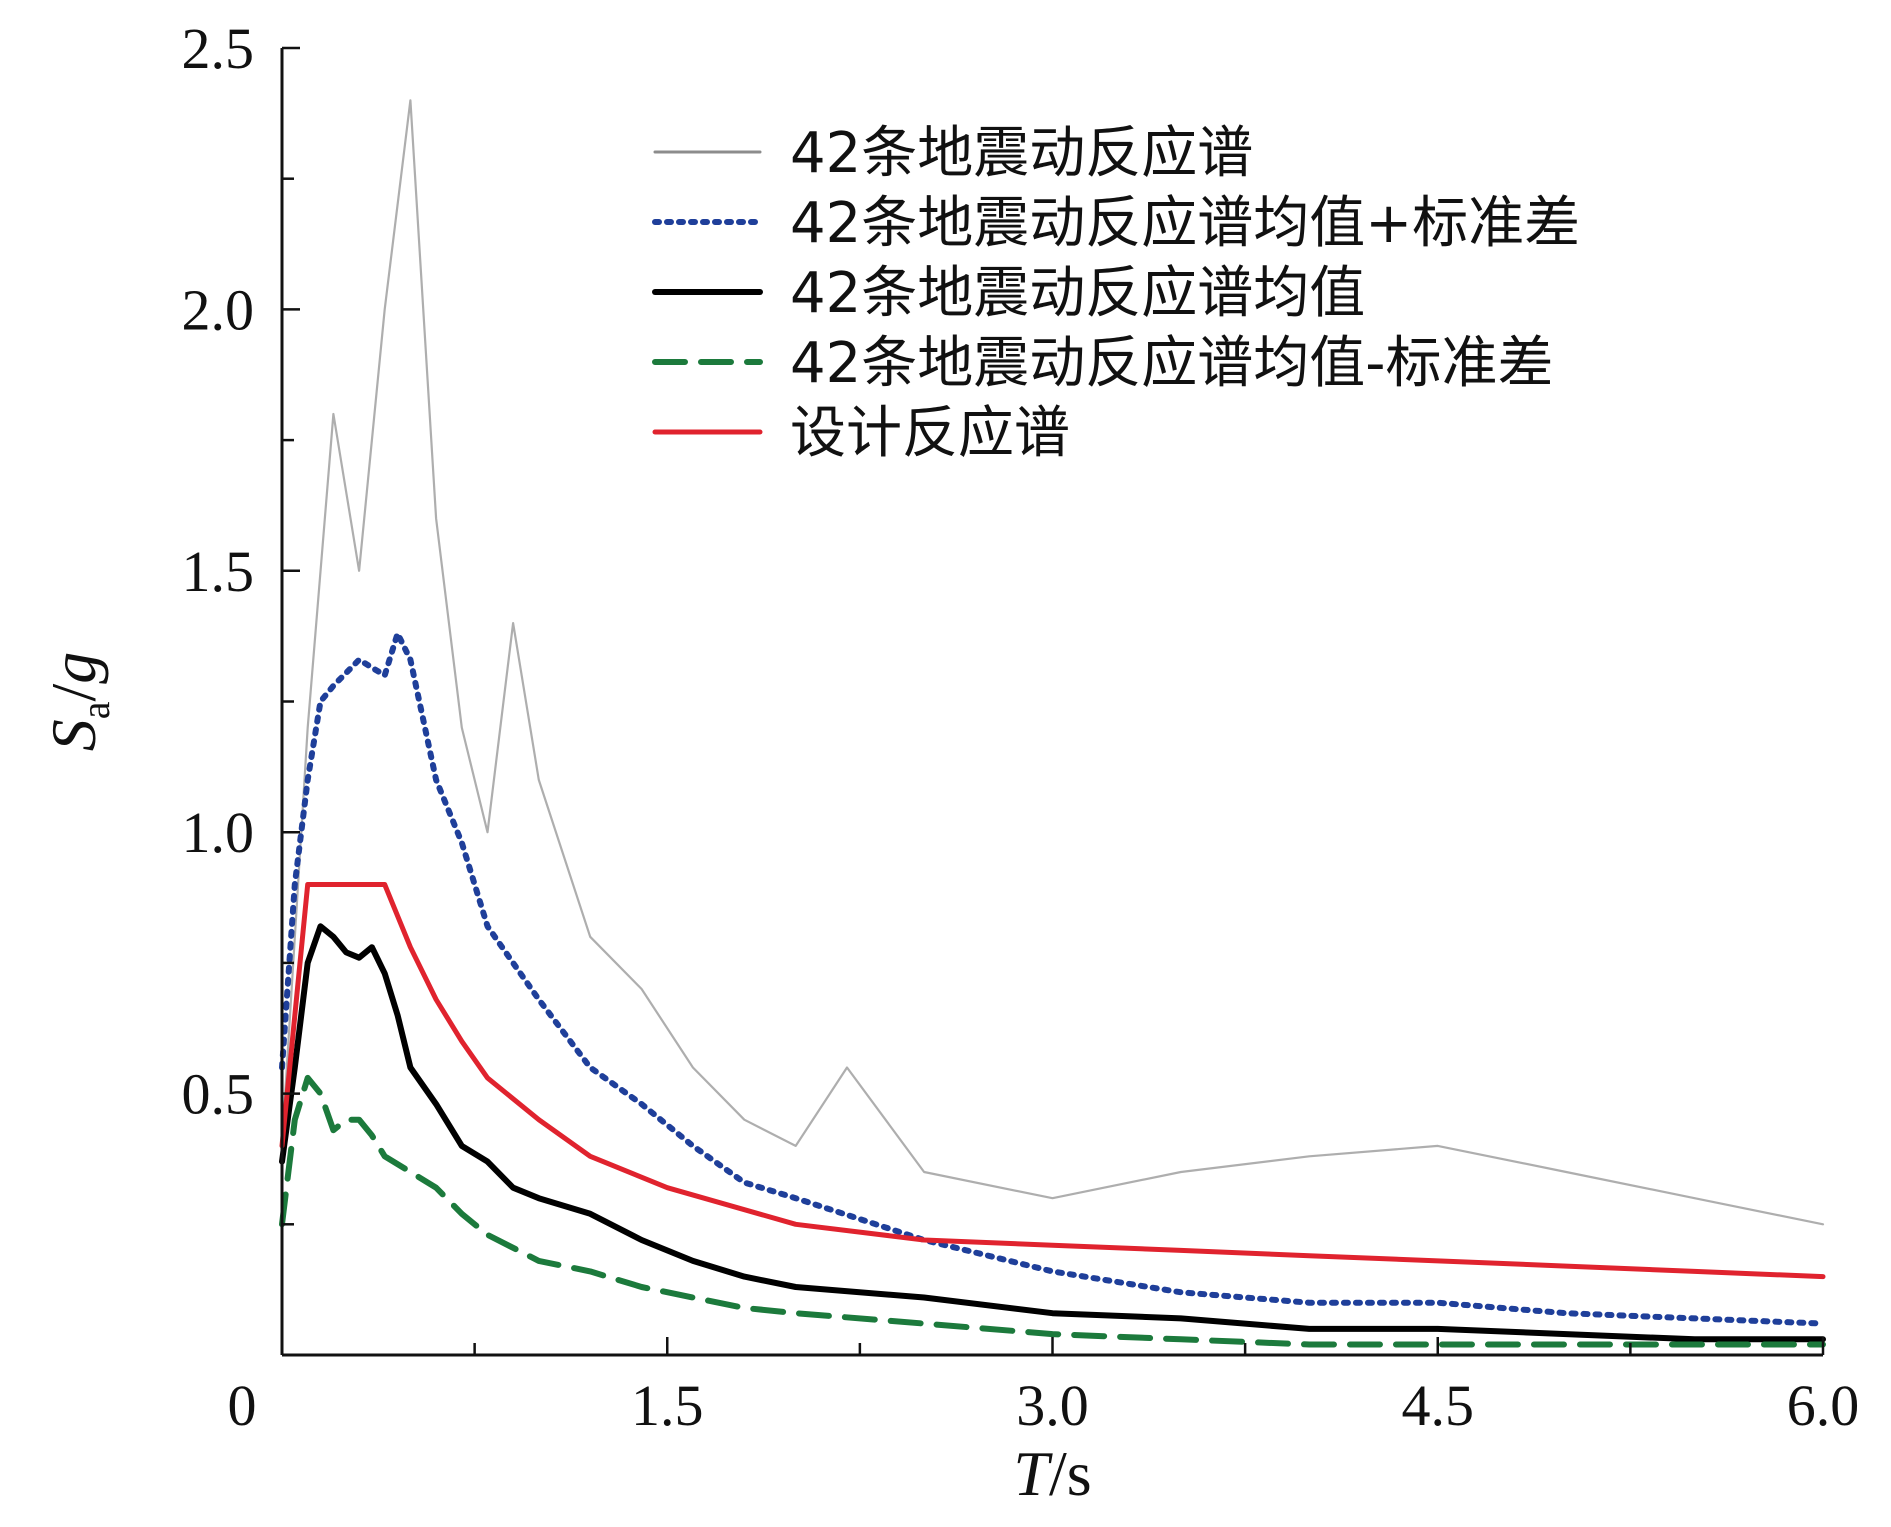 The width and height of the screenshot is (1891, 1527). I want to click on legend-label-1: 42条地震动反应谱均值+标准差, so click(1185, 223).